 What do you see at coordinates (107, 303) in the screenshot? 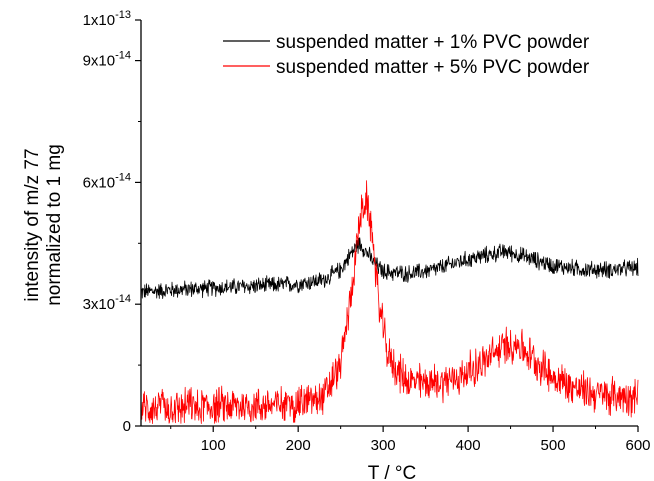
I see `y-tick-label-1: 3x10⁻¹⁴` at bounding box center [107, 303].